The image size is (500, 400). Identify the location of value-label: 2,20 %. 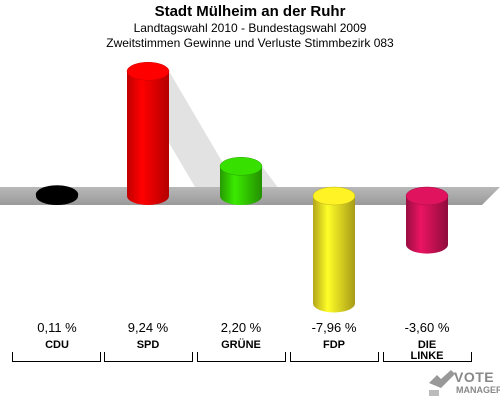
(241, 327).